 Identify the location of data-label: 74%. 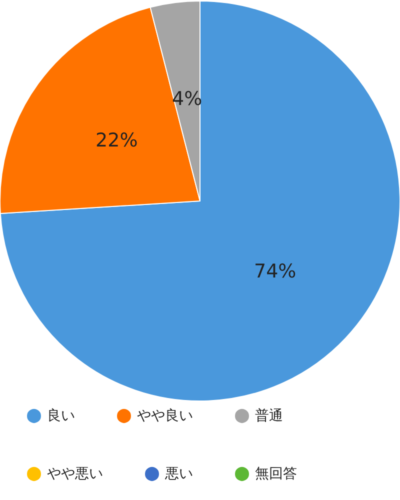
(275, 271).